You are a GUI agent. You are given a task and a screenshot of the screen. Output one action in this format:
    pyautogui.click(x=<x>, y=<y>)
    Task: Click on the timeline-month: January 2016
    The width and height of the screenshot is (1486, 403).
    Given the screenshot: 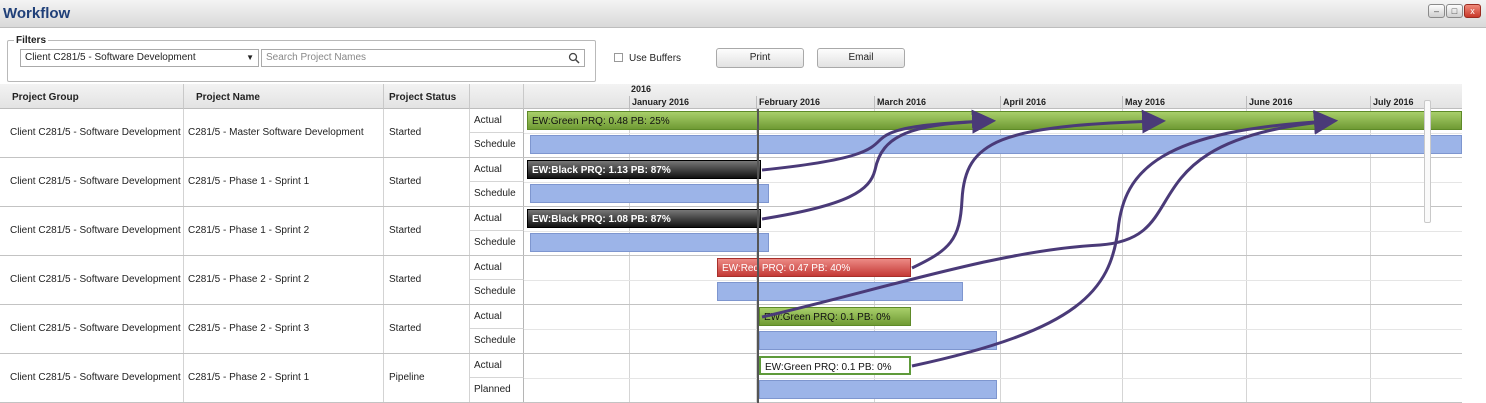 What is the action you would take?
    pyautogui.click(x=692, y=102)
    